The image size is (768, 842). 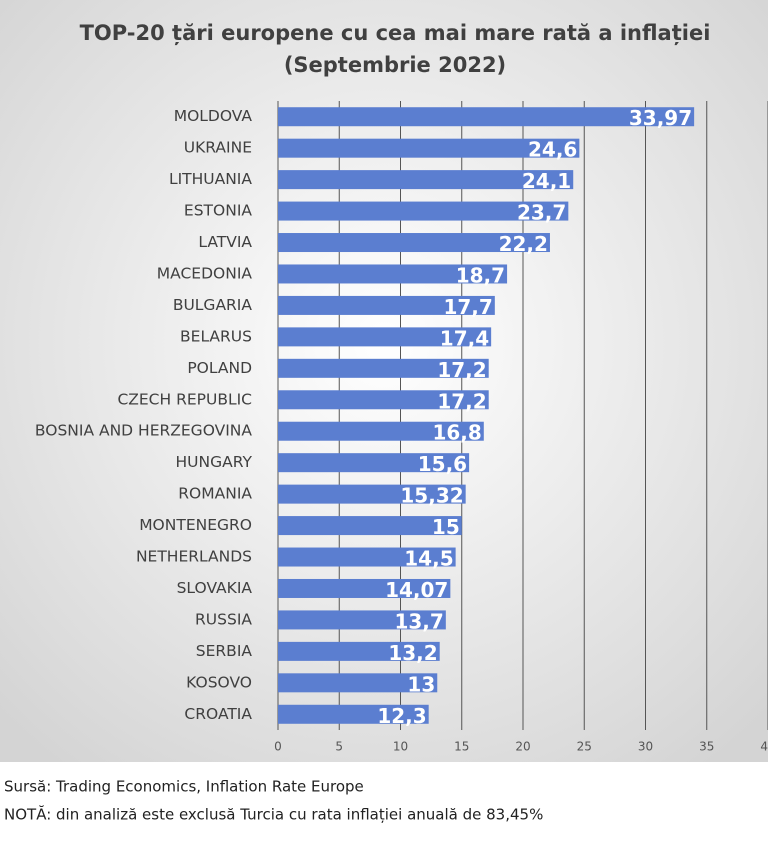 I want to click on y-tick-label: MOLDOVA, so click(x=213, y=116).